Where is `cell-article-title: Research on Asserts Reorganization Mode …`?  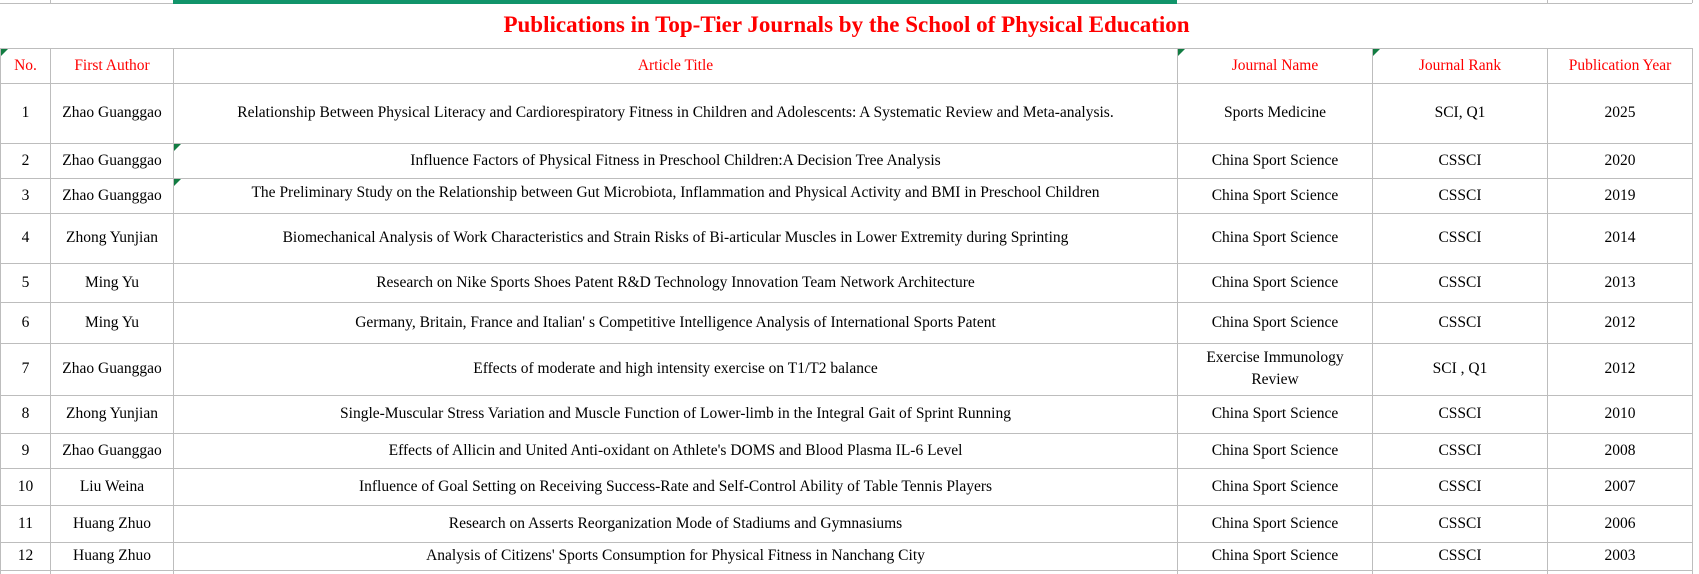 cell-article-title: Research on Asserts Reorganization Mode … is located at coordinates (675, 523).